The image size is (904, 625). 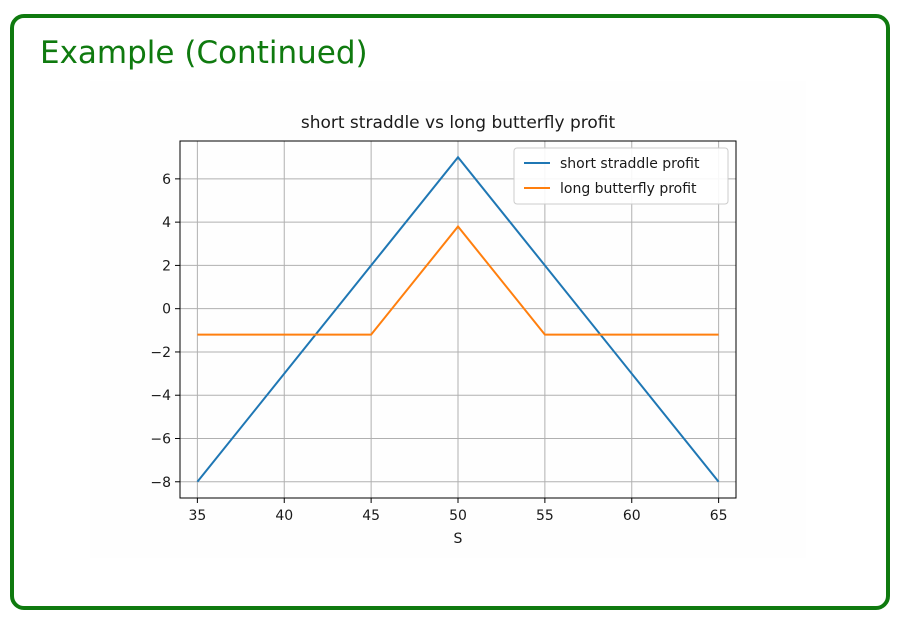 What do you see at coordinates (458, 123) in the screenshot?
I see `chart-title: short straddle vs long butterfly profit` at bounding box center [458, 123].